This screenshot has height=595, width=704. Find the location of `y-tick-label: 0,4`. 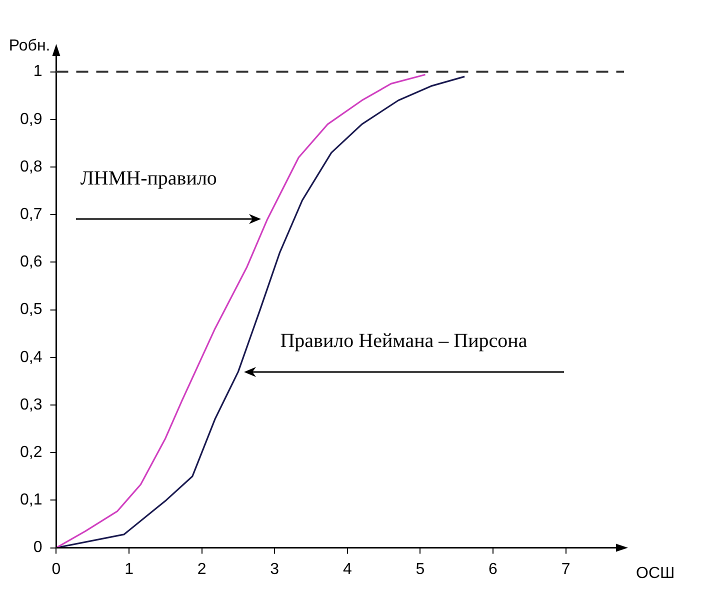

y-tick-label: 0,4 is located at coordinates (31, 357).